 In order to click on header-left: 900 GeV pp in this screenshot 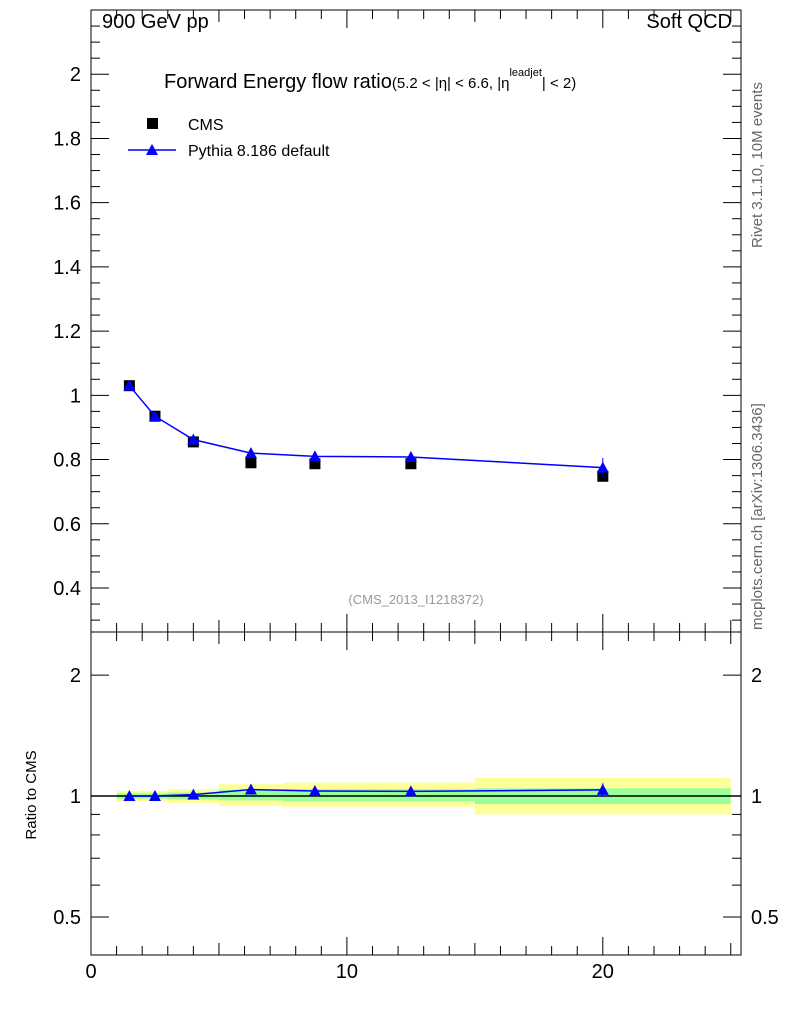, I will do `click(155, 22)`.